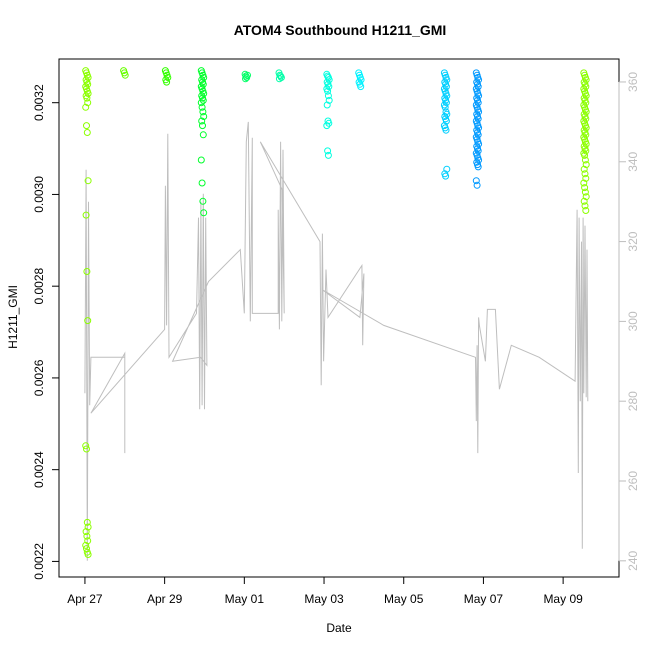  What do you see at coordinates (39, 561) in the screenshot?
I see `y-left-tick-label: 0.0022` at bounding box center [39, 561].